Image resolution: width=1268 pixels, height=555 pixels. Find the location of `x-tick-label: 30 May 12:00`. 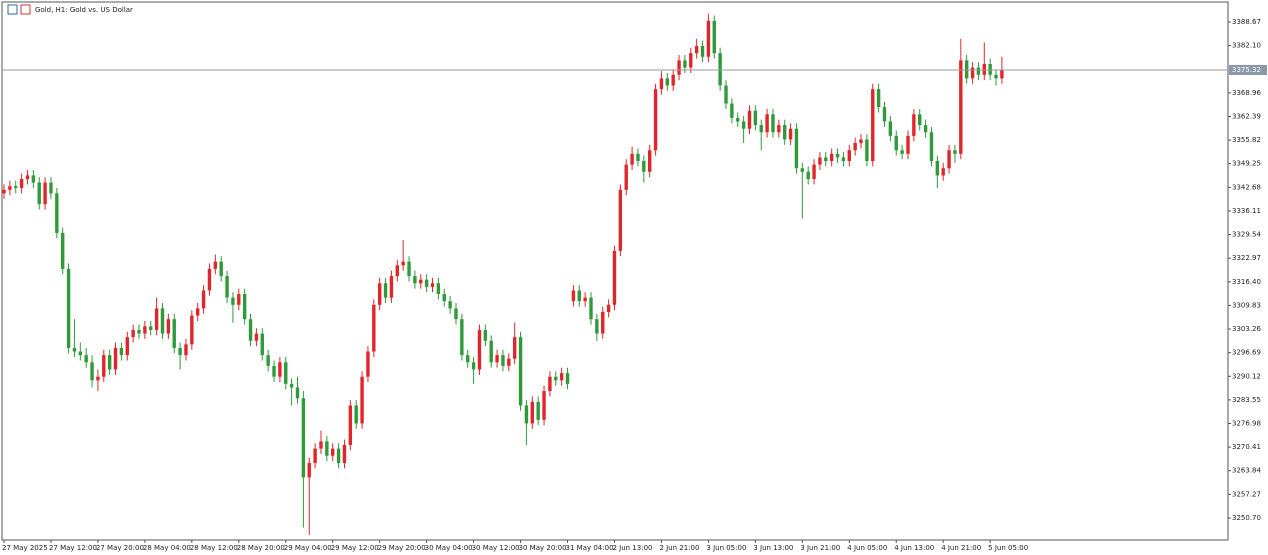

x-tick-label: 30 May 12:00 is located at coordinates (496, 548).